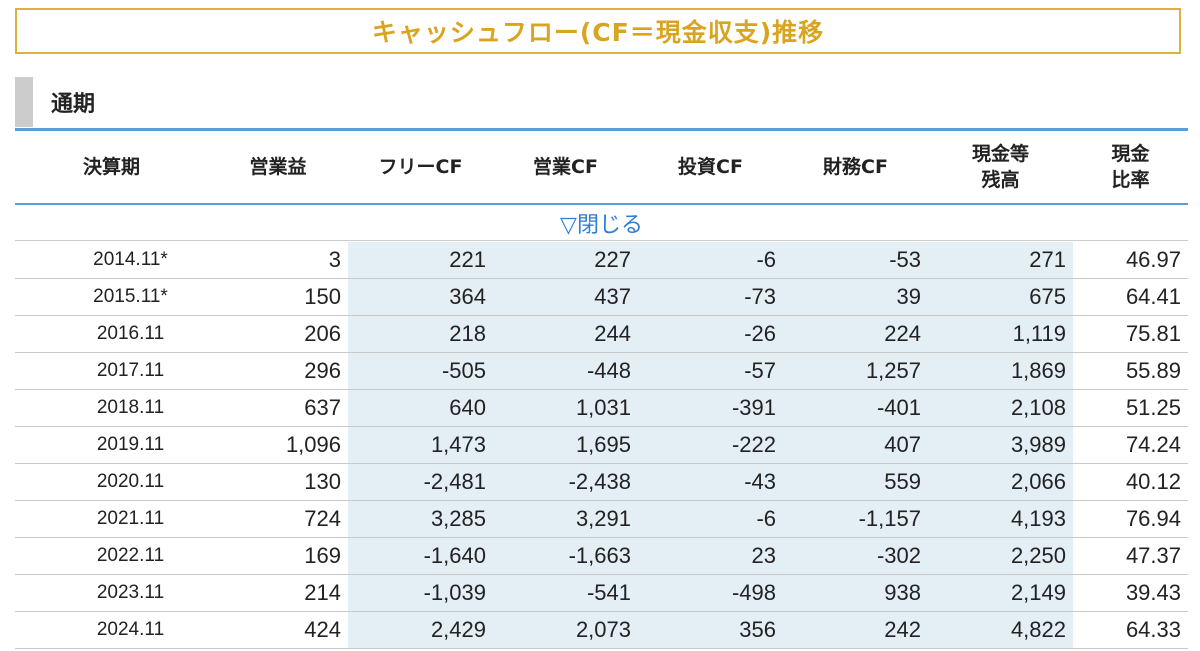 The height and width of the screenshot is (651, 1200). What do you see at coordinates (111, 519) in the screenshot?
I see `cell-period: 2021.11` at bounding box center [111, 519].